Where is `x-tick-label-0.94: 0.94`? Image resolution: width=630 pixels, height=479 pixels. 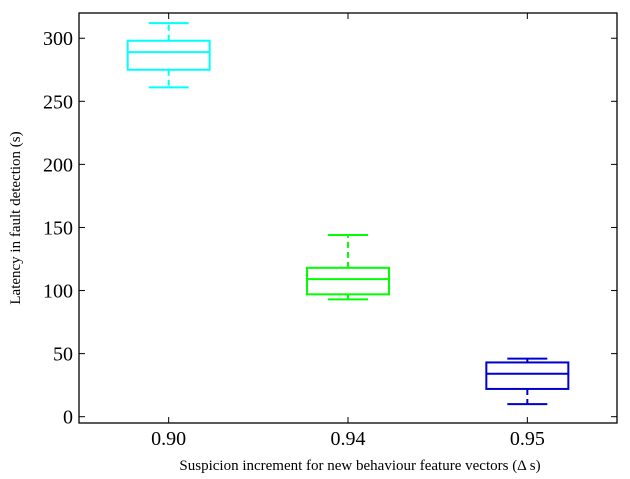
x-tick-label-0.94: 0.94 is located at coordinates (348, 439).